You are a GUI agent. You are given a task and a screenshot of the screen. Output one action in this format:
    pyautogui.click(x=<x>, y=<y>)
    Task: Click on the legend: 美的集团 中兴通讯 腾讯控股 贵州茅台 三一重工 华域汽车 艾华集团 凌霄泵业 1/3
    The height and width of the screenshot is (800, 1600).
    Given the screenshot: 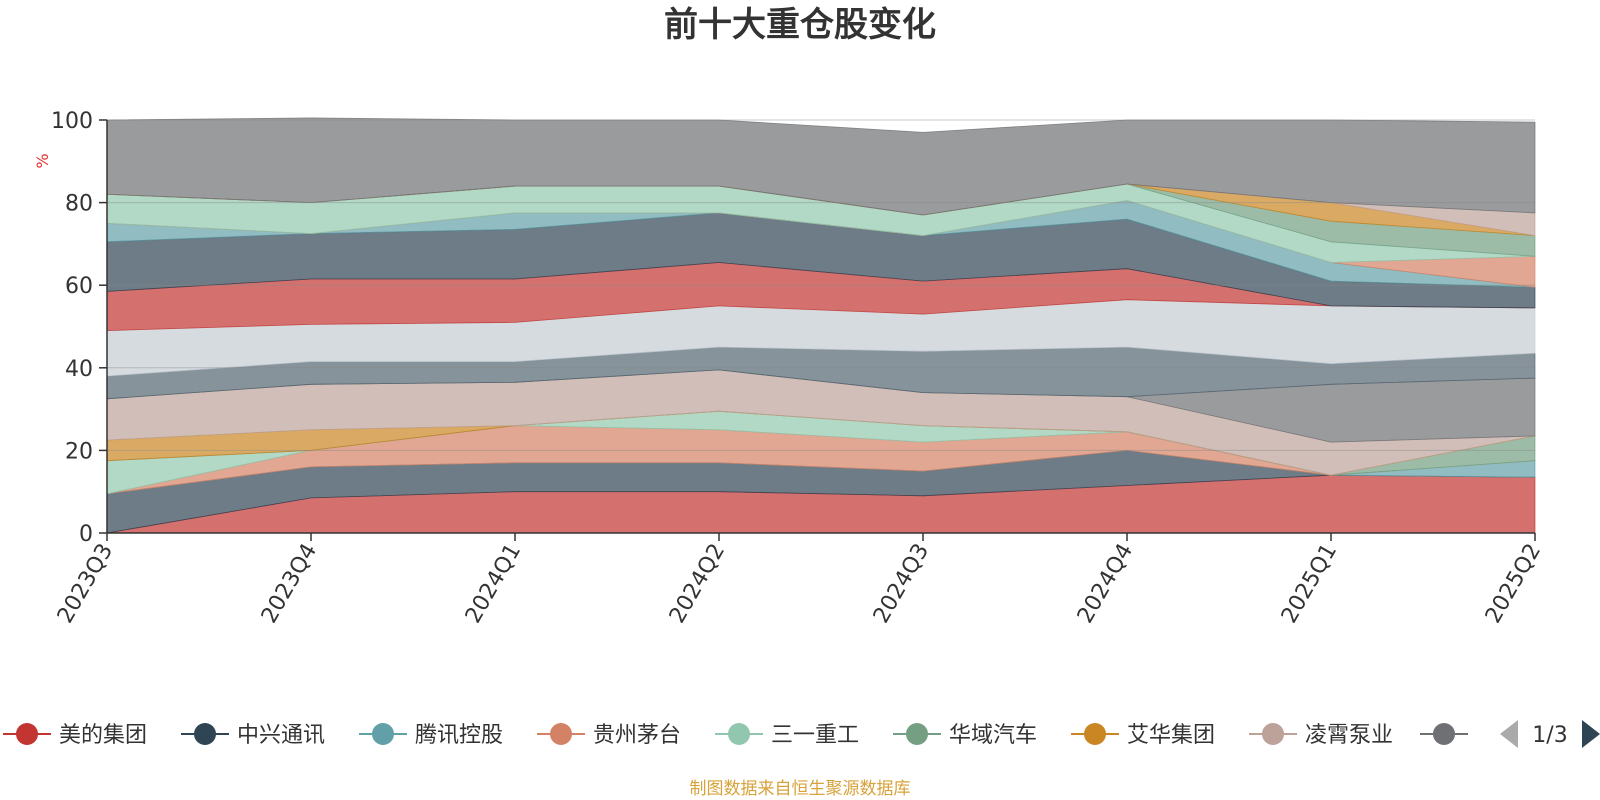 What is the action you would take?
    pyautogui.click(x=801, y=734)
    